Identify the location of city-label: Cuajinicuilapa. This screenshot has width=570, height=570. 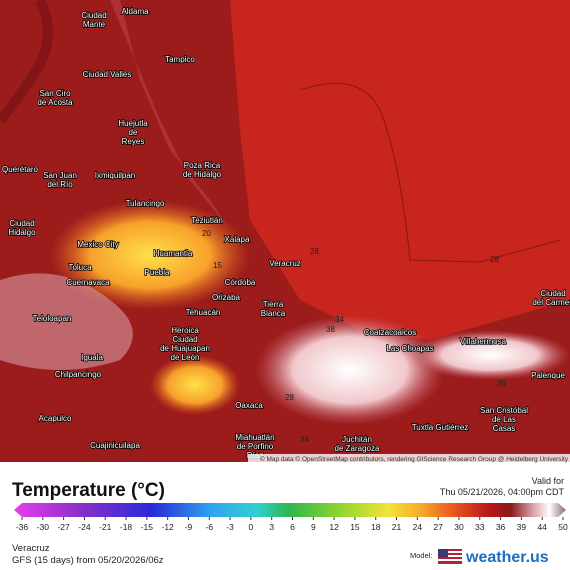
(115, 445).